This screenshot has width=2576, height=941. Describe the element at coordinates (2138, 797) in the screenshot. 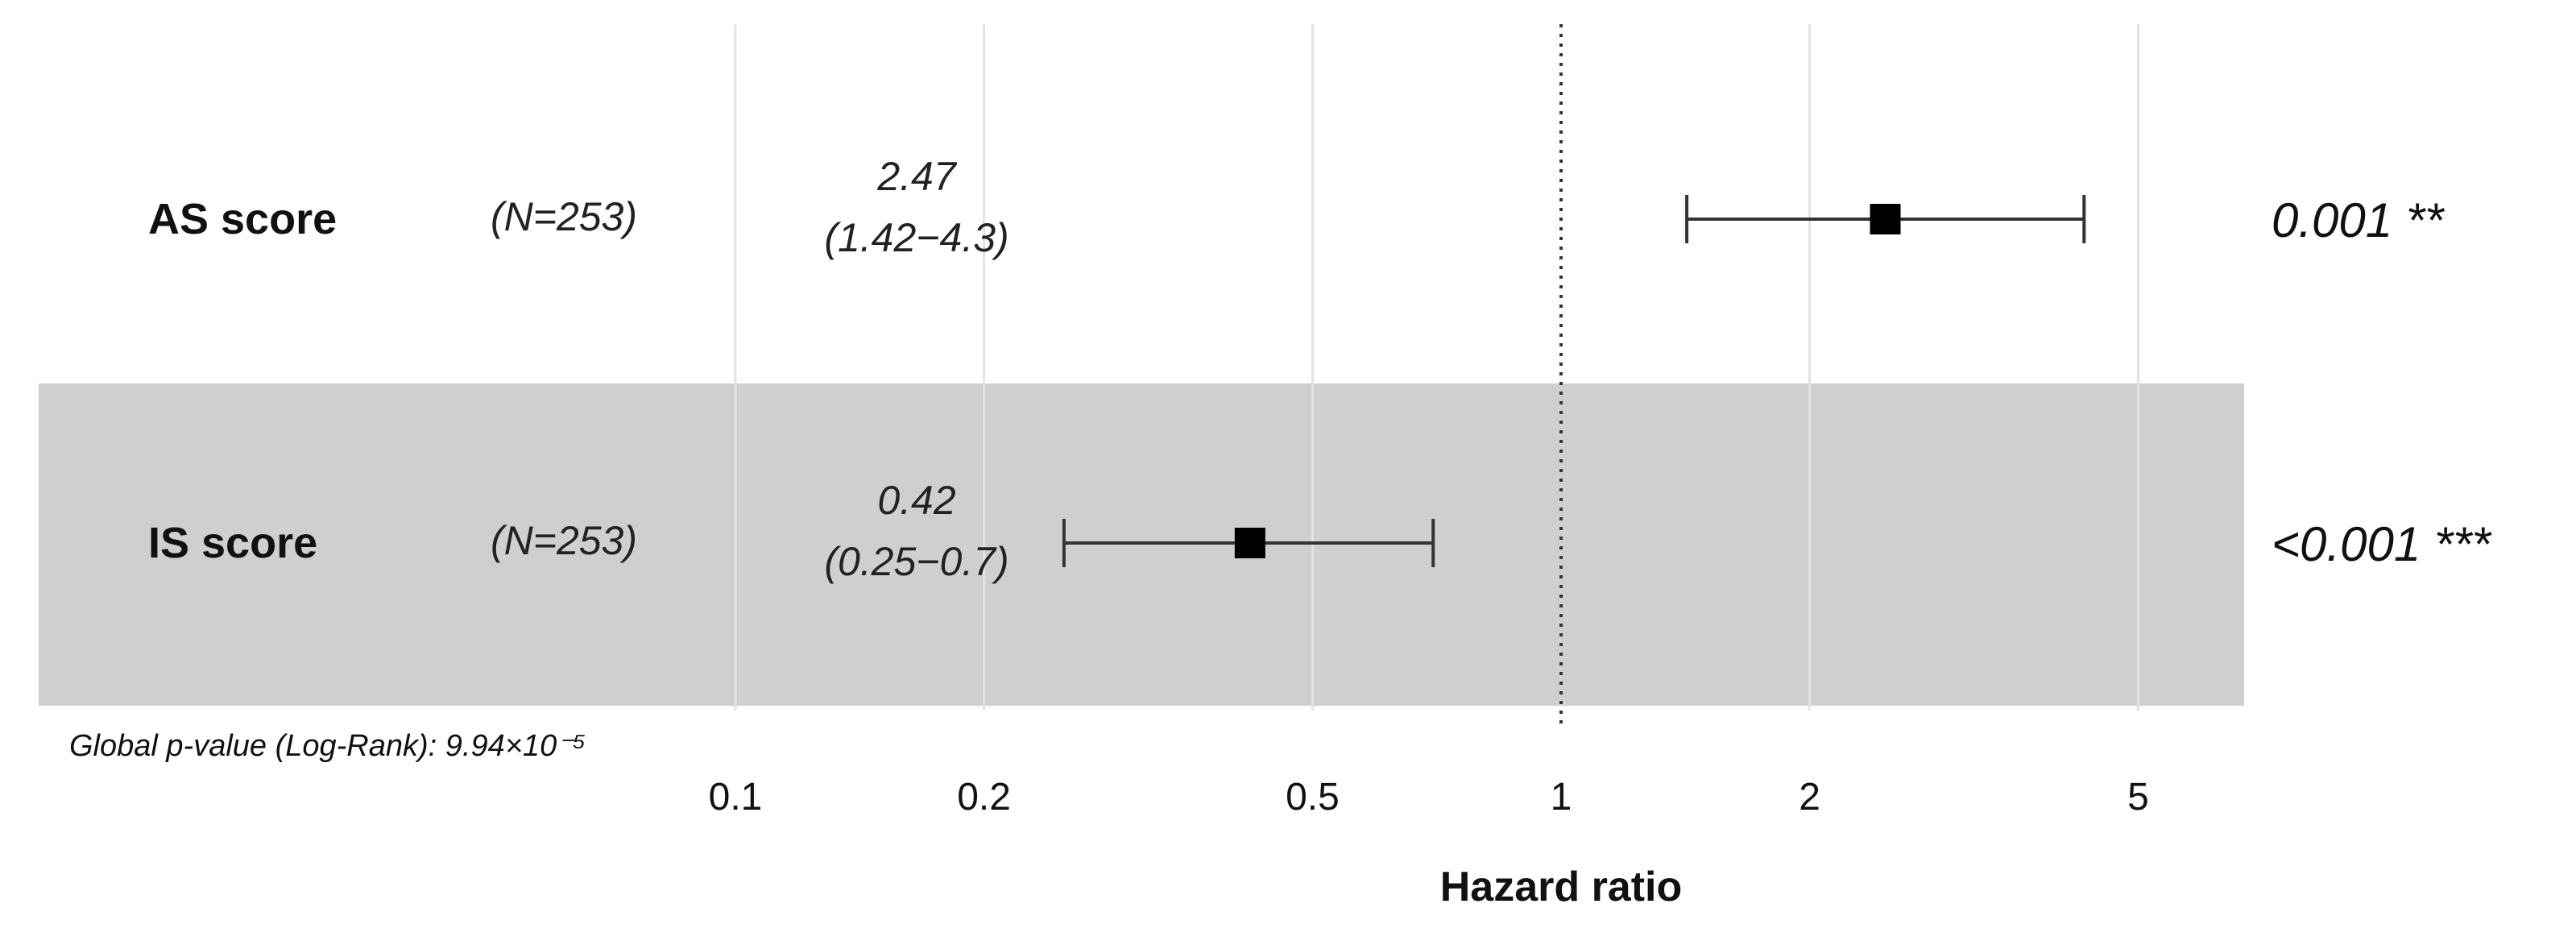

I see `x-tick-label: 5` at that location.